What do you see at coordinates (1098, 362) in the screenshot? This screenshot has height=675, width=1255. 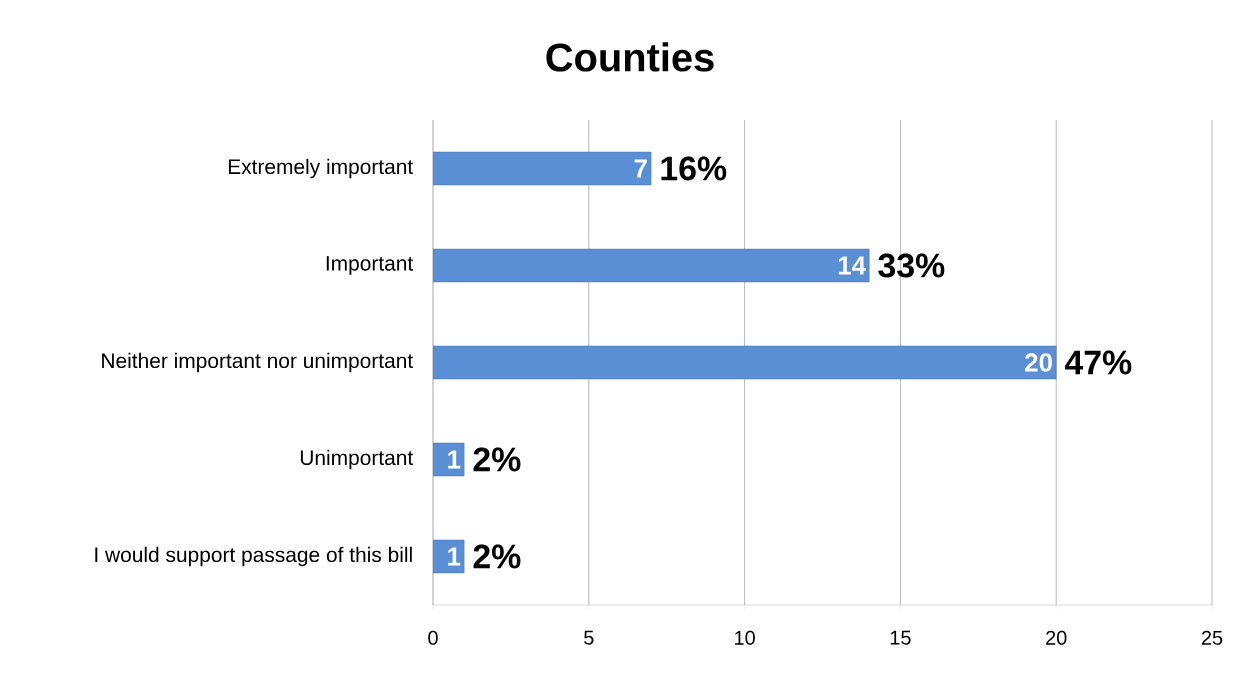 I see `annotation: 47%` at bounding box center [1098, 362].